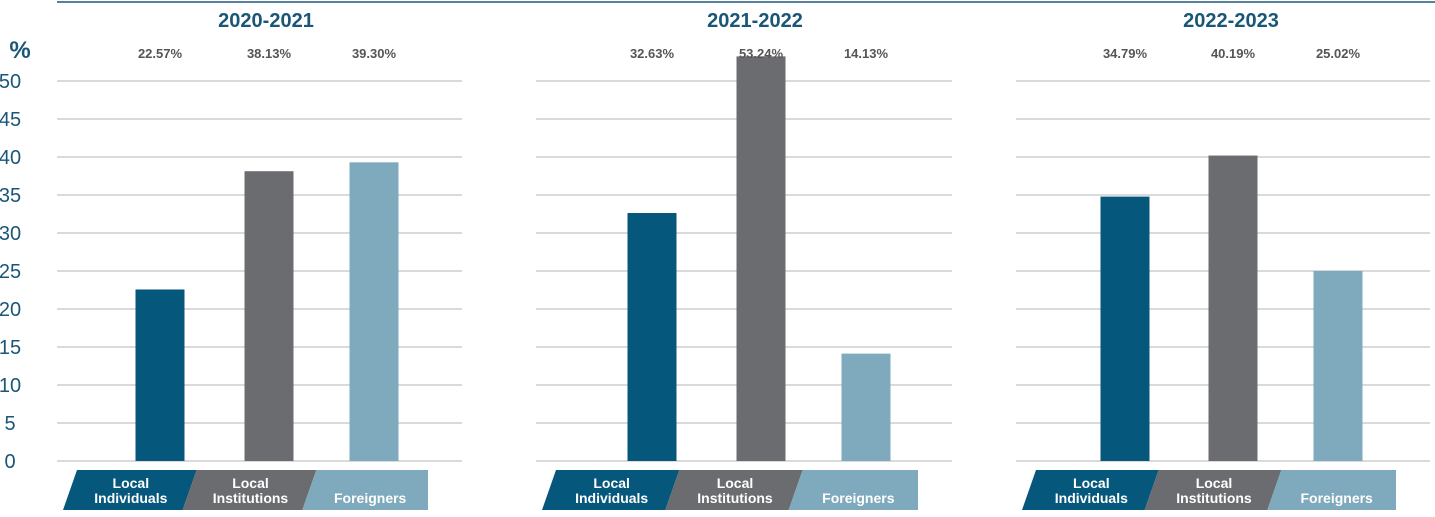 Image resolution: width=1435 pixels, height=517 pixels. What do you see at coordinates (9, 462) in the screenshot?
I see `y-tick-label: 0` at bounding box center [9, 462].